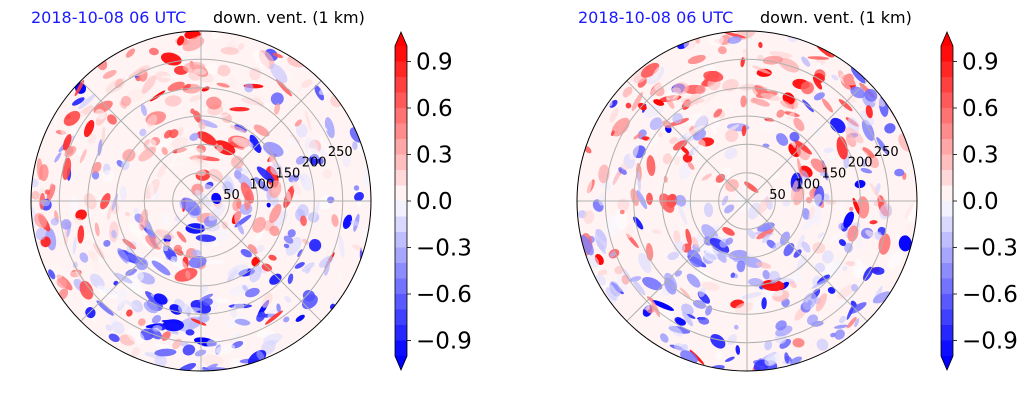 The image size is (1036, 401). I want to click on panel-1-radial-label-150: 150, so click(288, 174).